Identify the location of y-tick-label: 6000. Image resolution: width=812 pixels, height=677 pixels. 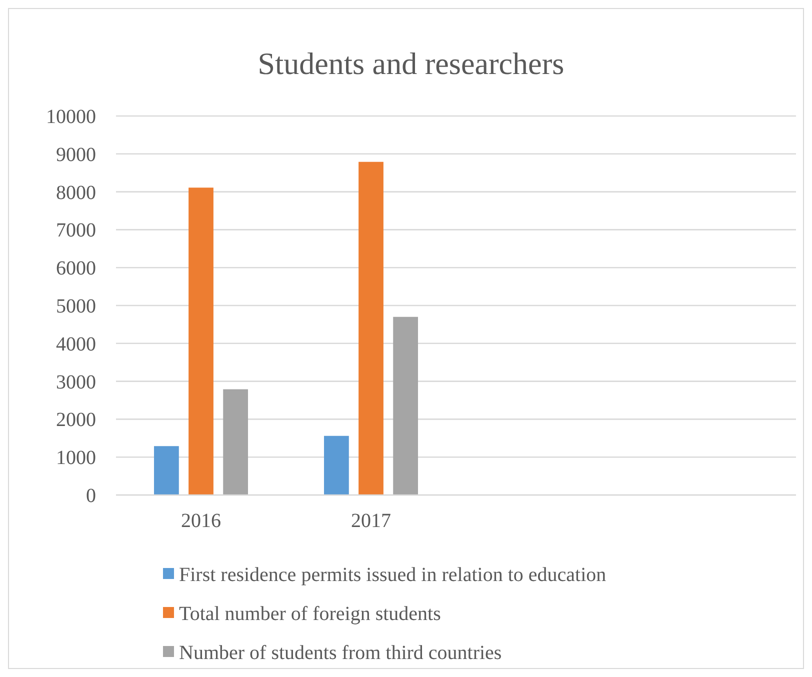
(76, 269).